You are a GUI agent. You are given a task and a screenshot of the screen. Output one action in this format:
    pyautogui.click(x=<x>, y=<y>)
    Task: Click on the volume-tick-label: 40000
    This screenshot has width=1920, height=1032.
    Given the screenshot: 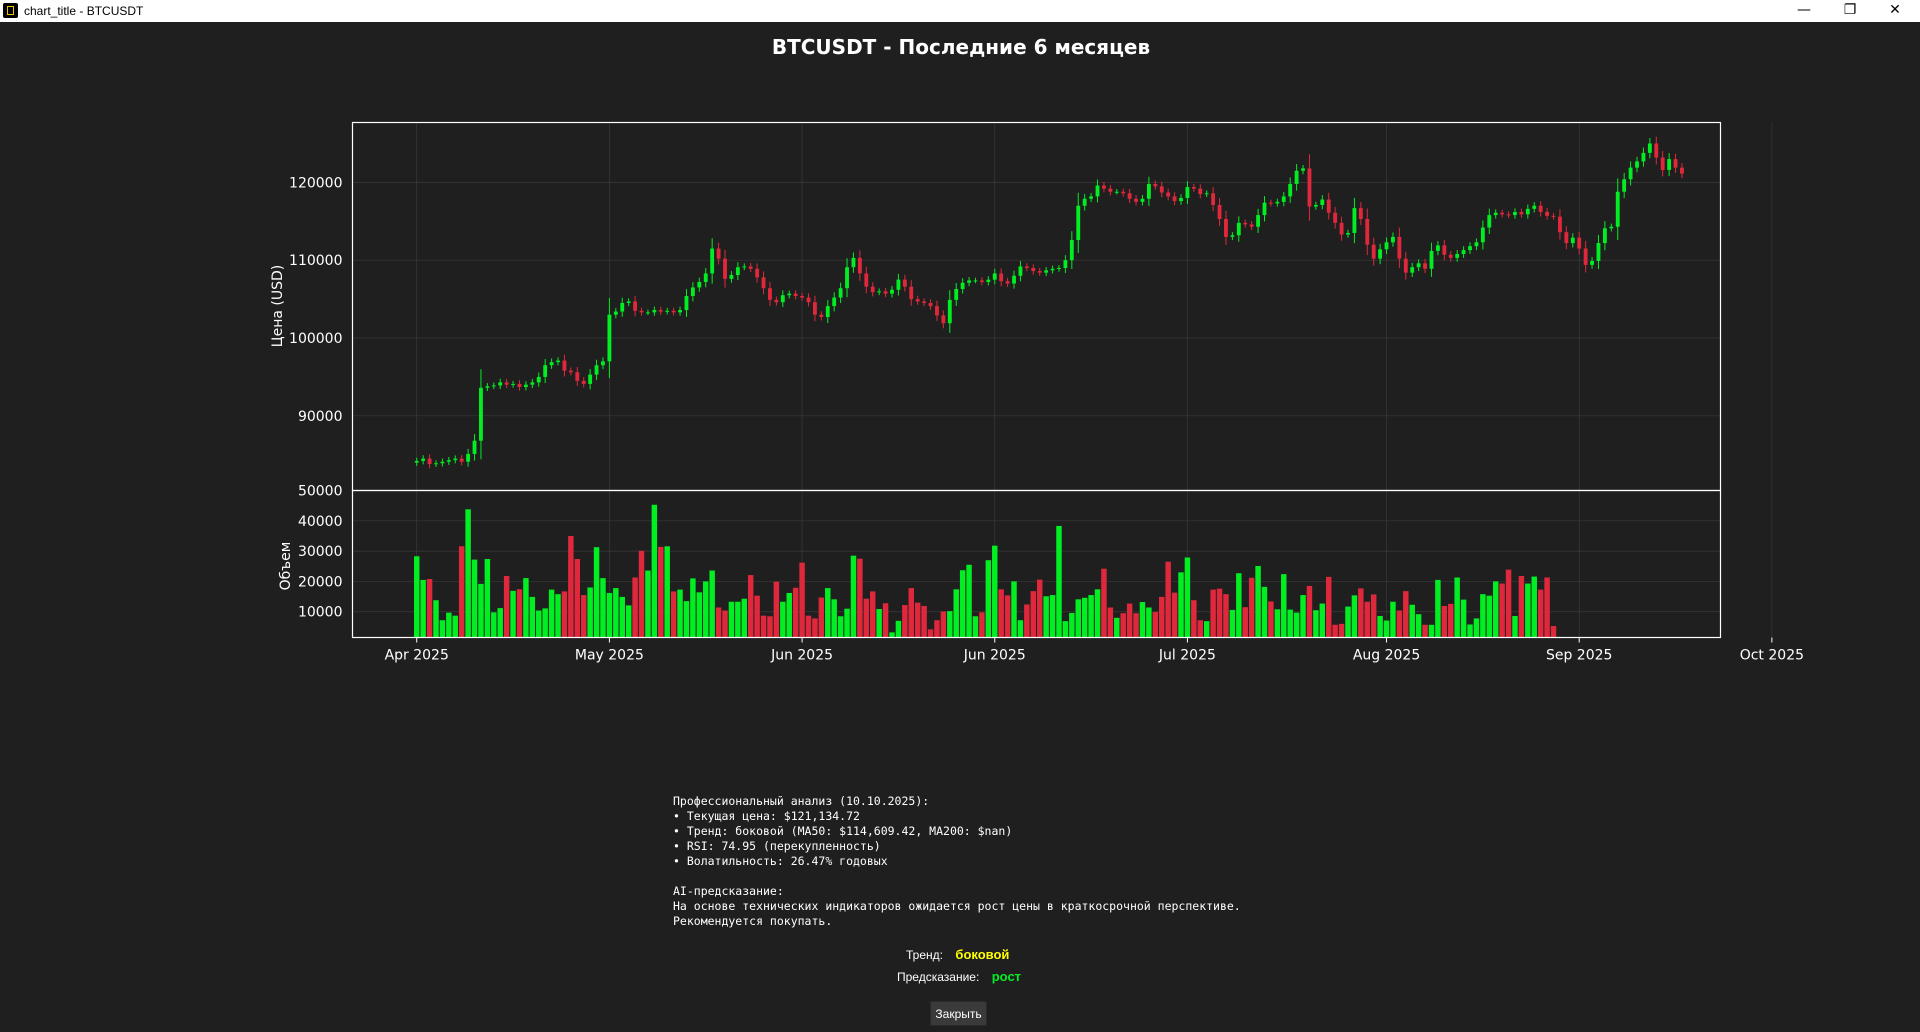 What is the action you would take?
    pyautogui.click(x=320, y=522)
    